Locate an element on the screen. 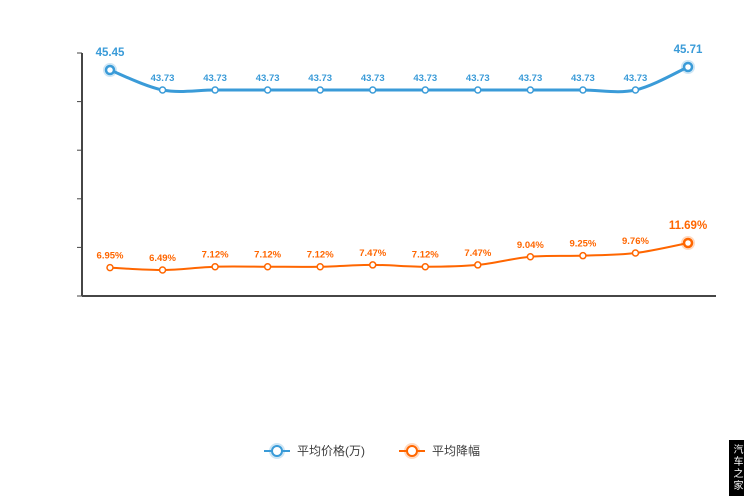  chart-legend: 平均价格(万) 平均降幅 is located at coordinates (372, 450).